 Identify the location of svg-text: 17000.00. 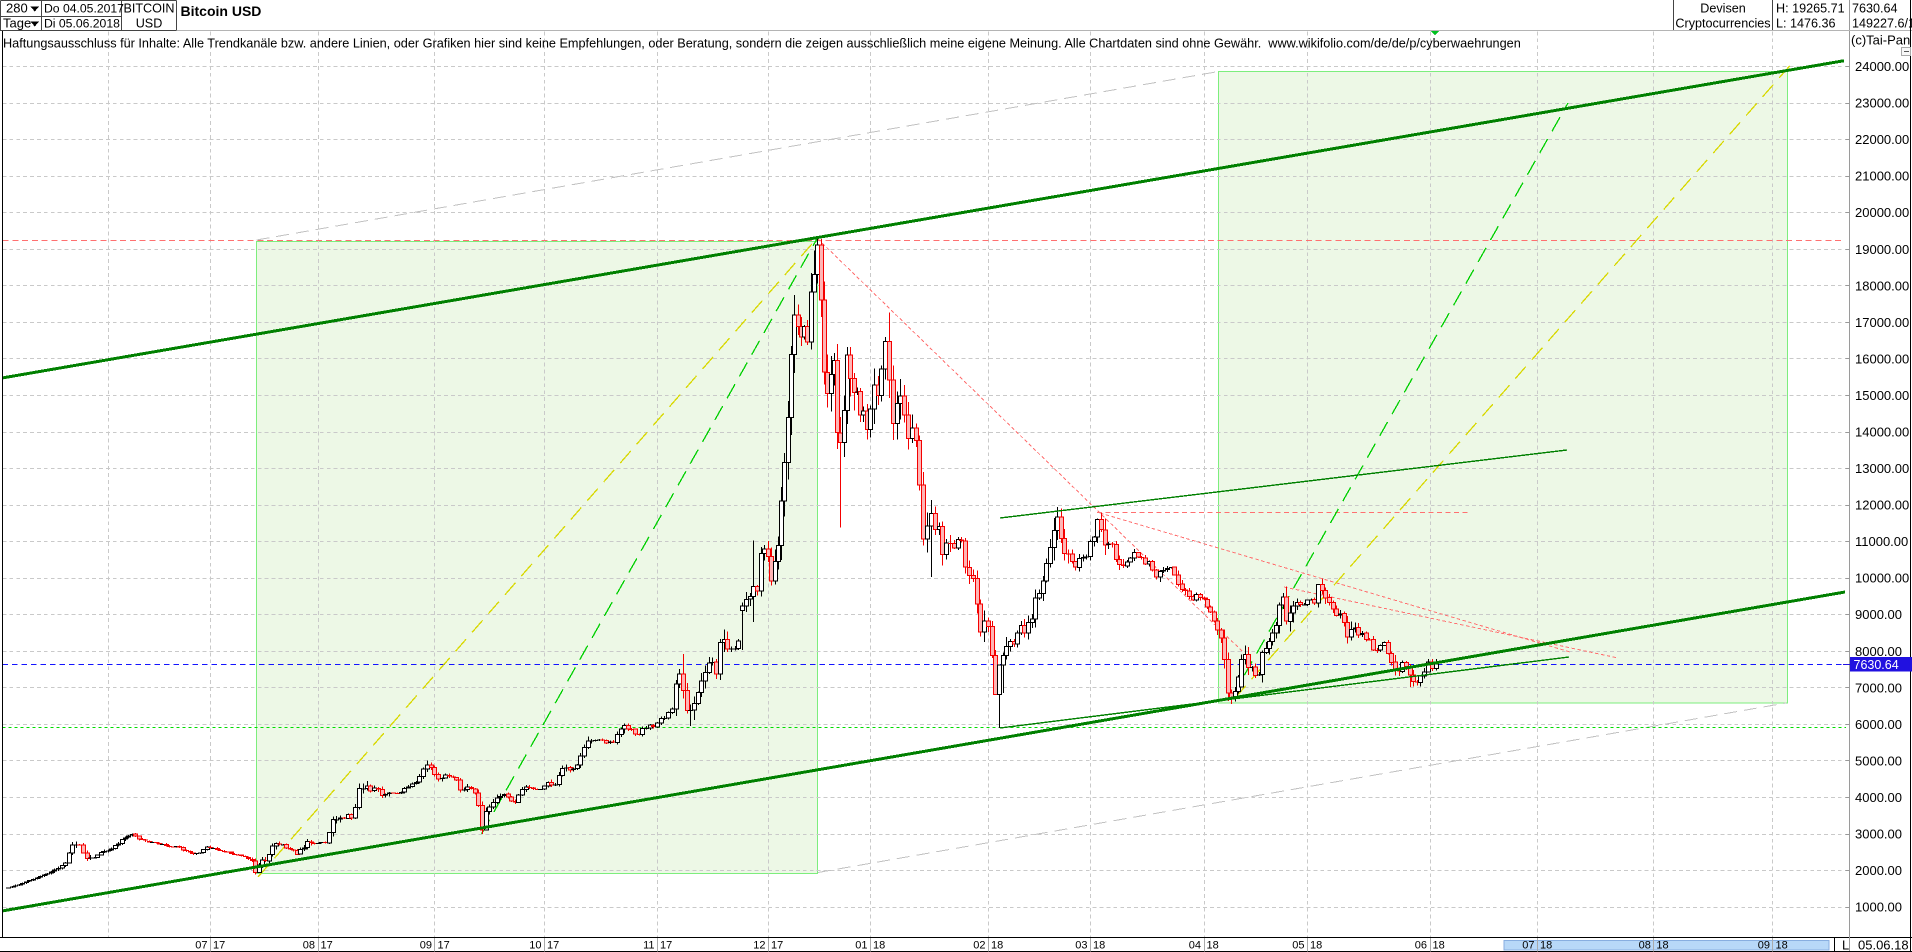
(1882, 322).